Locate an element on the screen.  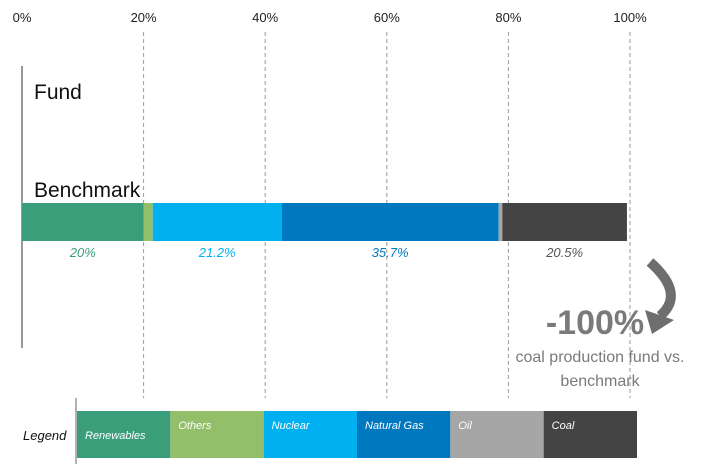
data-label-natural-gas: 35.7% is located at coordinates (390, 252).